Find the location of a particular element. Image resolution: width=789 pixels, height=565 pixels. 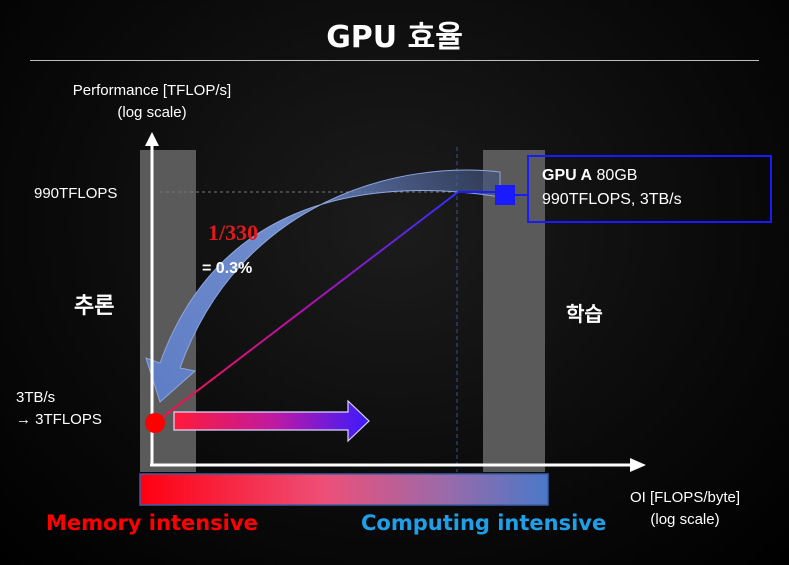

title-divider is located at coordinates (394, 60).